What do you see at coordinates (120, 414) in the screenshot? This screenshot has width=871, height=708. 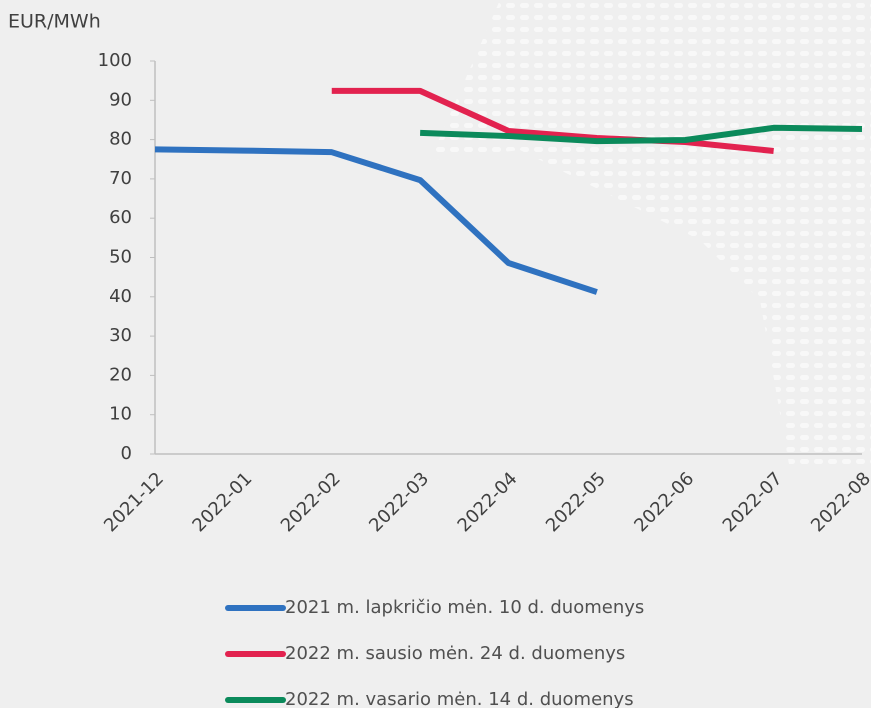 I see `y-tick-label: 10` at bounding box center [120, 414].